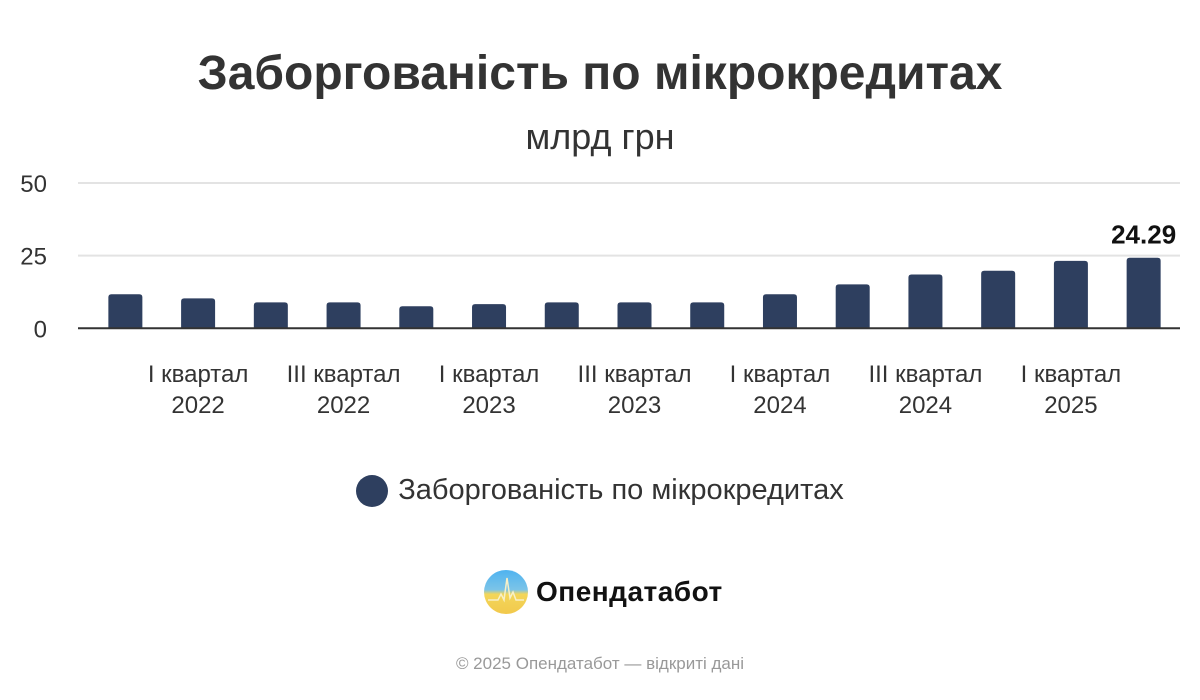 The image size is (1200, 700). I want to click on chart-subtitle: млрд грн, so click(600, 136).